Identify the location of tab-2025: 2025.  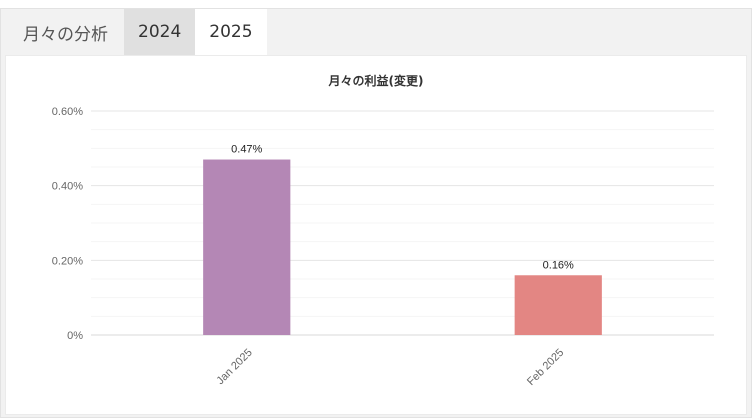
(231, 32).